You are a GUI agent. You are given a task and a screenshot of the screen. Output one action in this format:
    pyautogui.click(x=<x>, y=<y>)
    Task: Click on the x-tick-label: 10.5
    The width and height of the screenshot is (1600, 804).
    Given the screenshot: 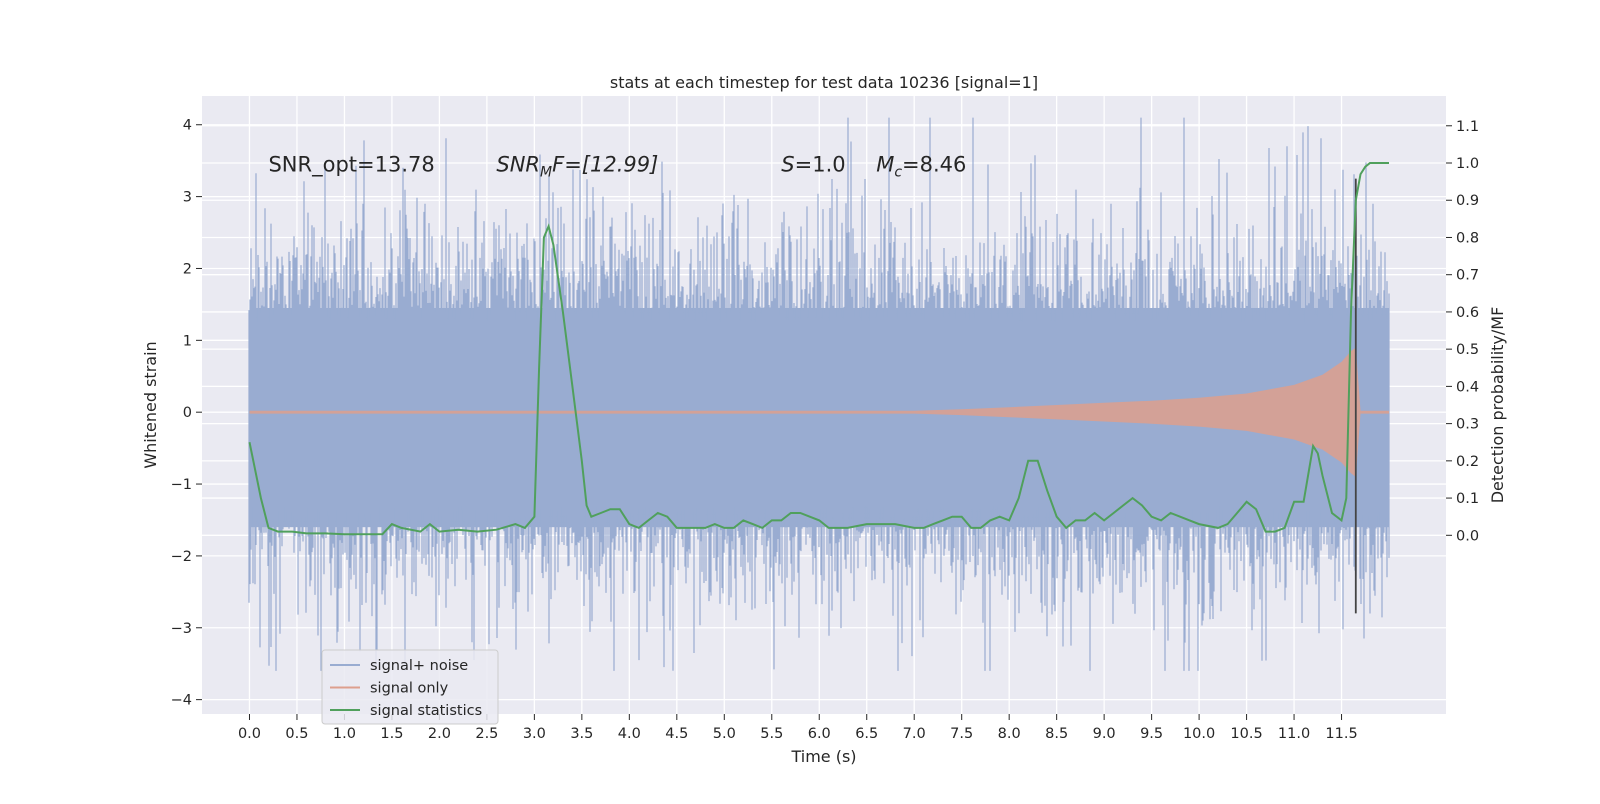 What is the action you would take?
    pyautogui.click(x=1246, y=734)
    